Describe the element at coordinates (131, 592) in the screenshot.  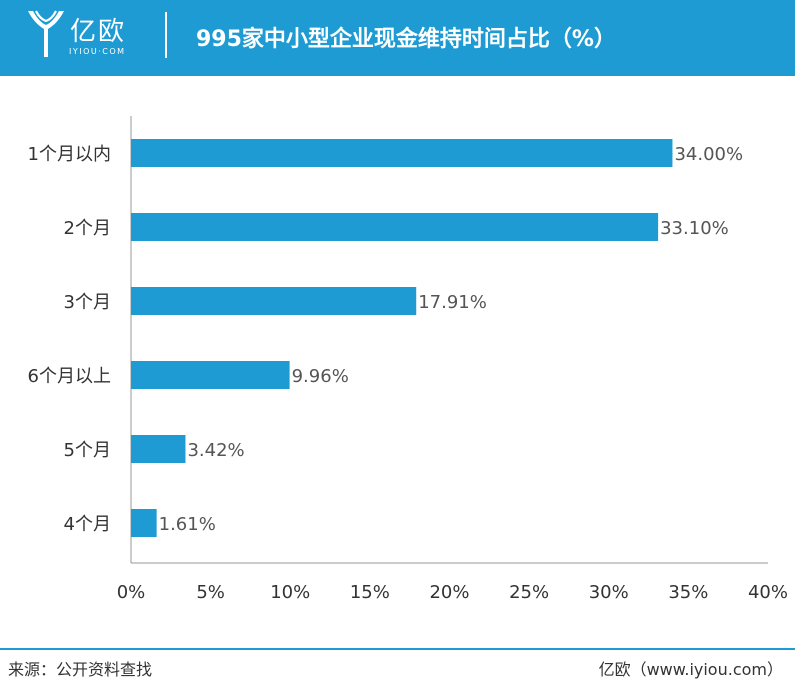
I see `x-tick-label: 0%` at that location.